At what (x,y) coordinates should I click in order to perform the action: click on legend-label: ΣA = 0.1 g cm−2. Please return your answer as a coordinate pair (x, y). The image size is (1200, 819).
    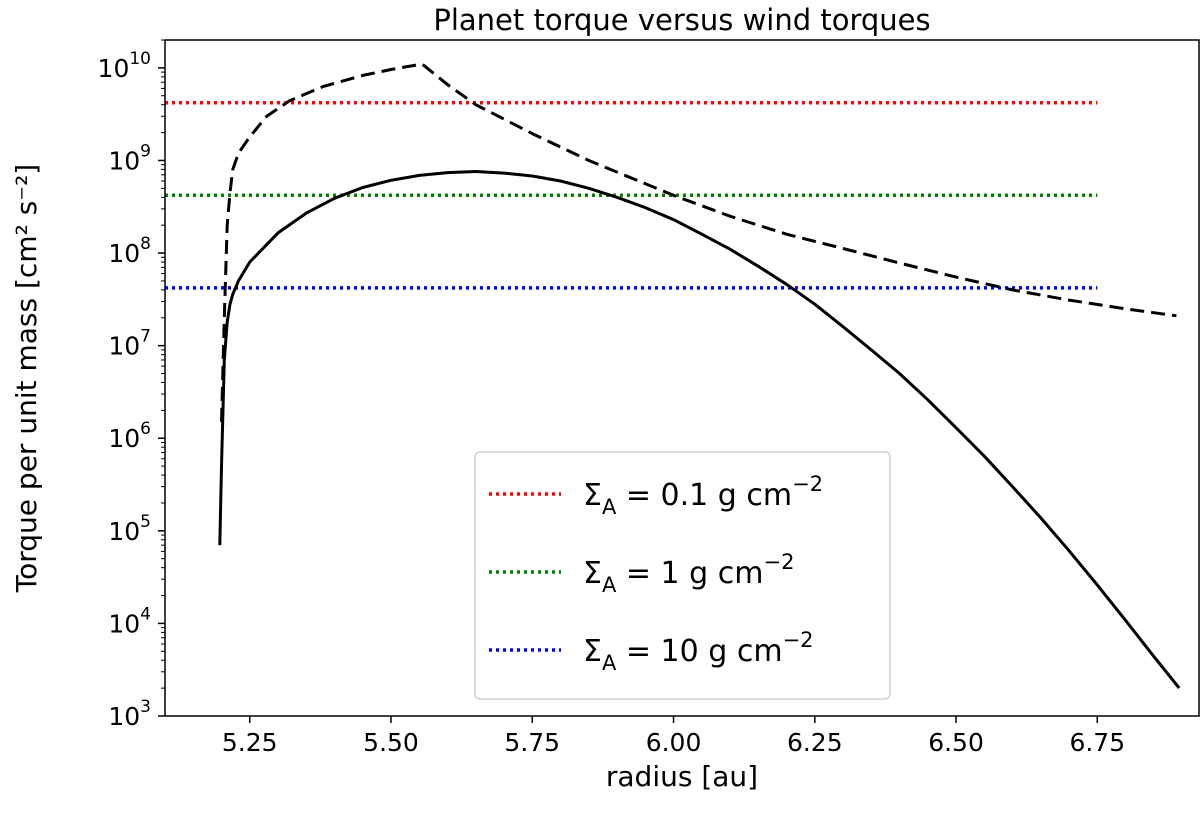
    Looking at the image, I should click on (703, 495).